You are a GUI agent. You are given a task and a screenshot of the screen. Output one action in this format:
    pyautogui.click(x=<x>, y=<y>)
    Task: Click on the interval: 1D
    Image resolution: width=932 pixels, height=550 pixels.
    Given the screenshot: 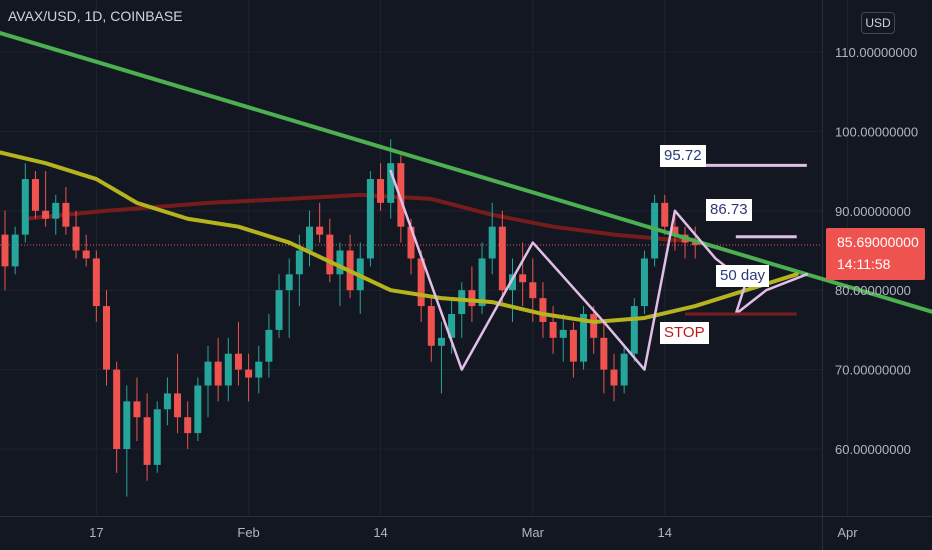 What is the action you would take?
    pyautogui.click(x=90, y=16)
    